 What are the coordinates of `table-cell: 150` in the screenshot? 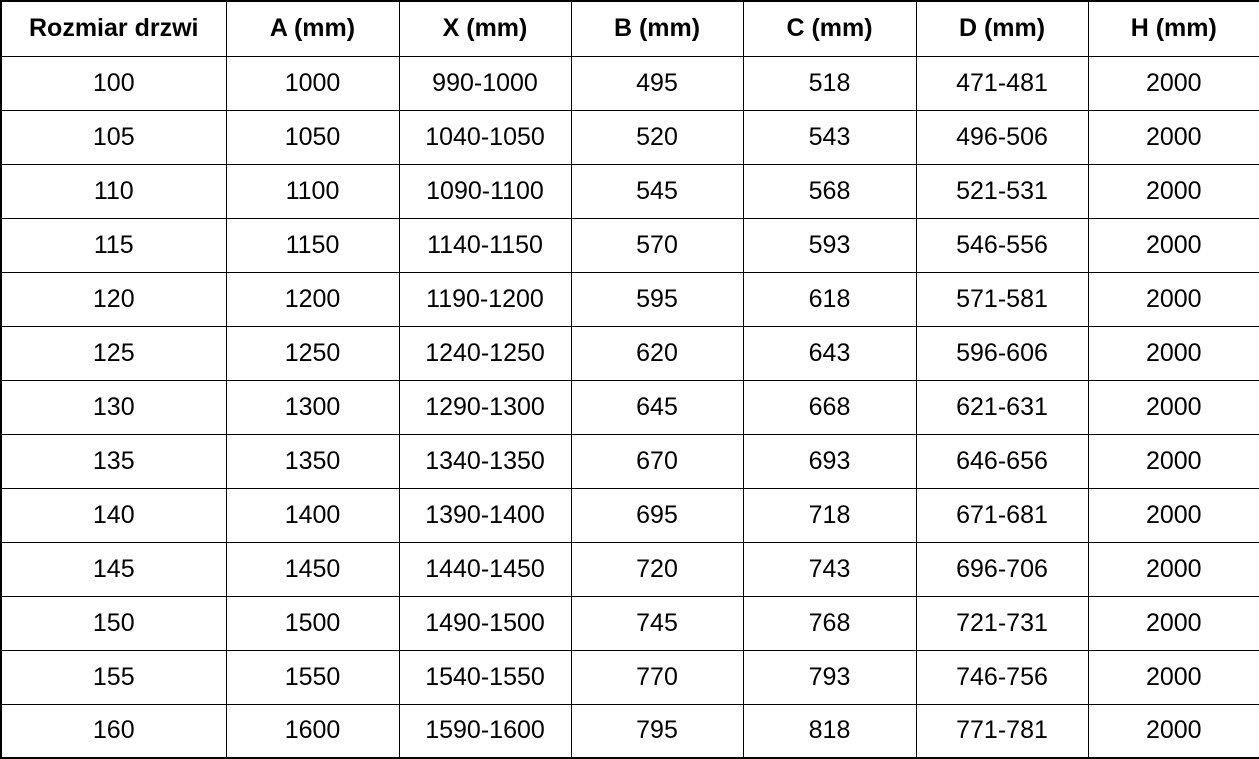 It's located at (113, 623).